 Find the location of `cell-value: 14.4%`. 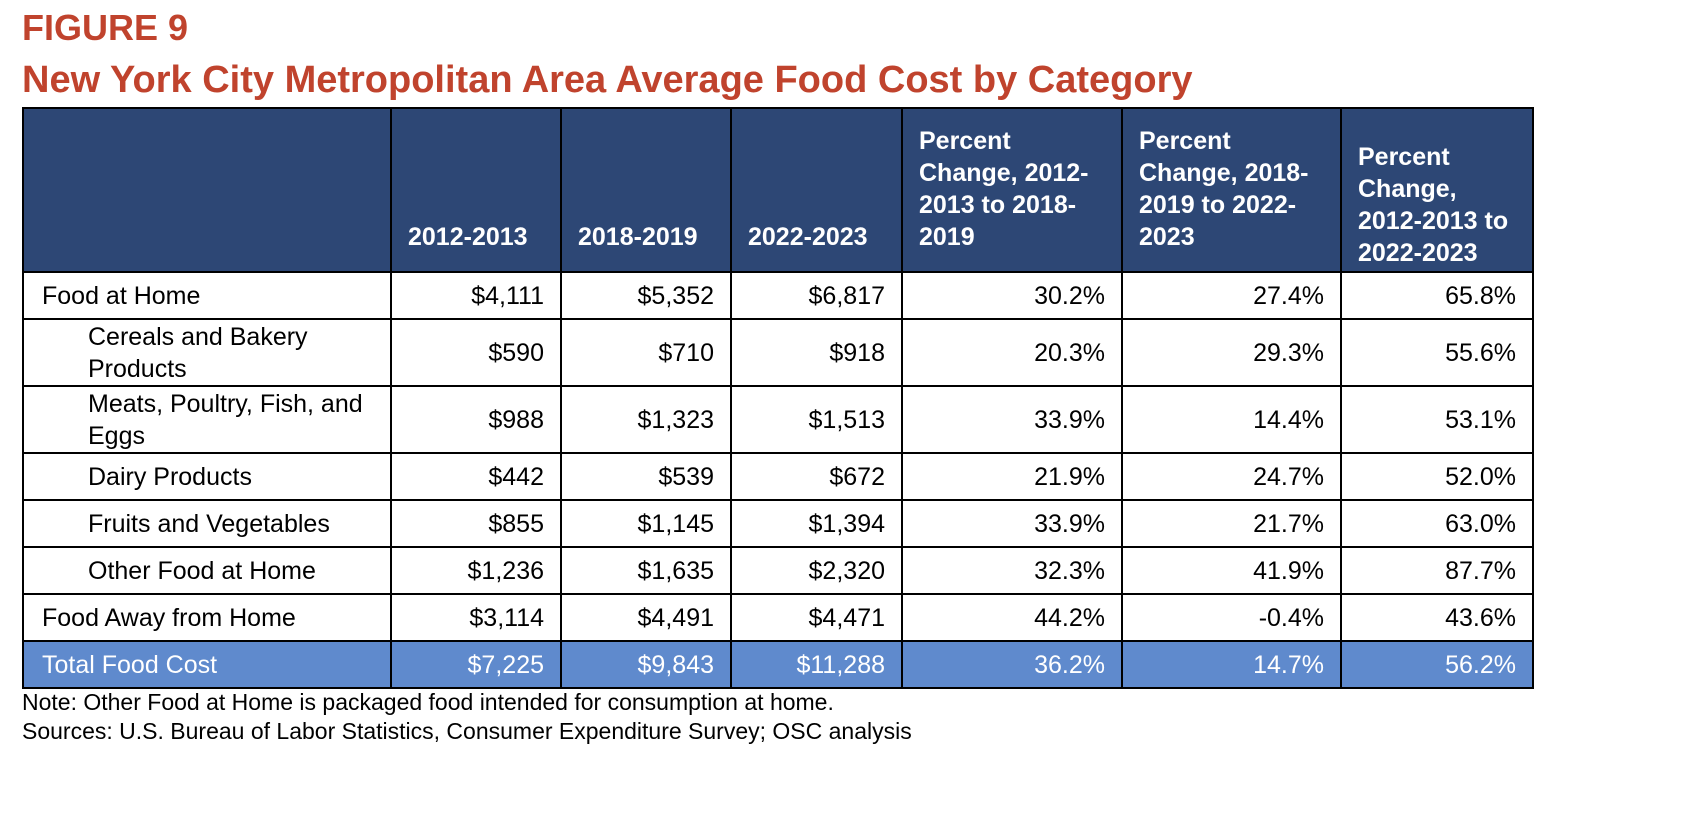

cell-value: 14.4% is located at coordinates (1231, 419).